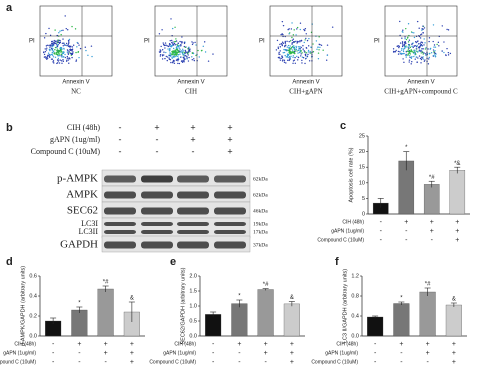 The height and width of the screenshot is (376, 500). Describe the element at coordinates (82, 195) in the screenshot. I see `blot-label: AMPK` at that location.